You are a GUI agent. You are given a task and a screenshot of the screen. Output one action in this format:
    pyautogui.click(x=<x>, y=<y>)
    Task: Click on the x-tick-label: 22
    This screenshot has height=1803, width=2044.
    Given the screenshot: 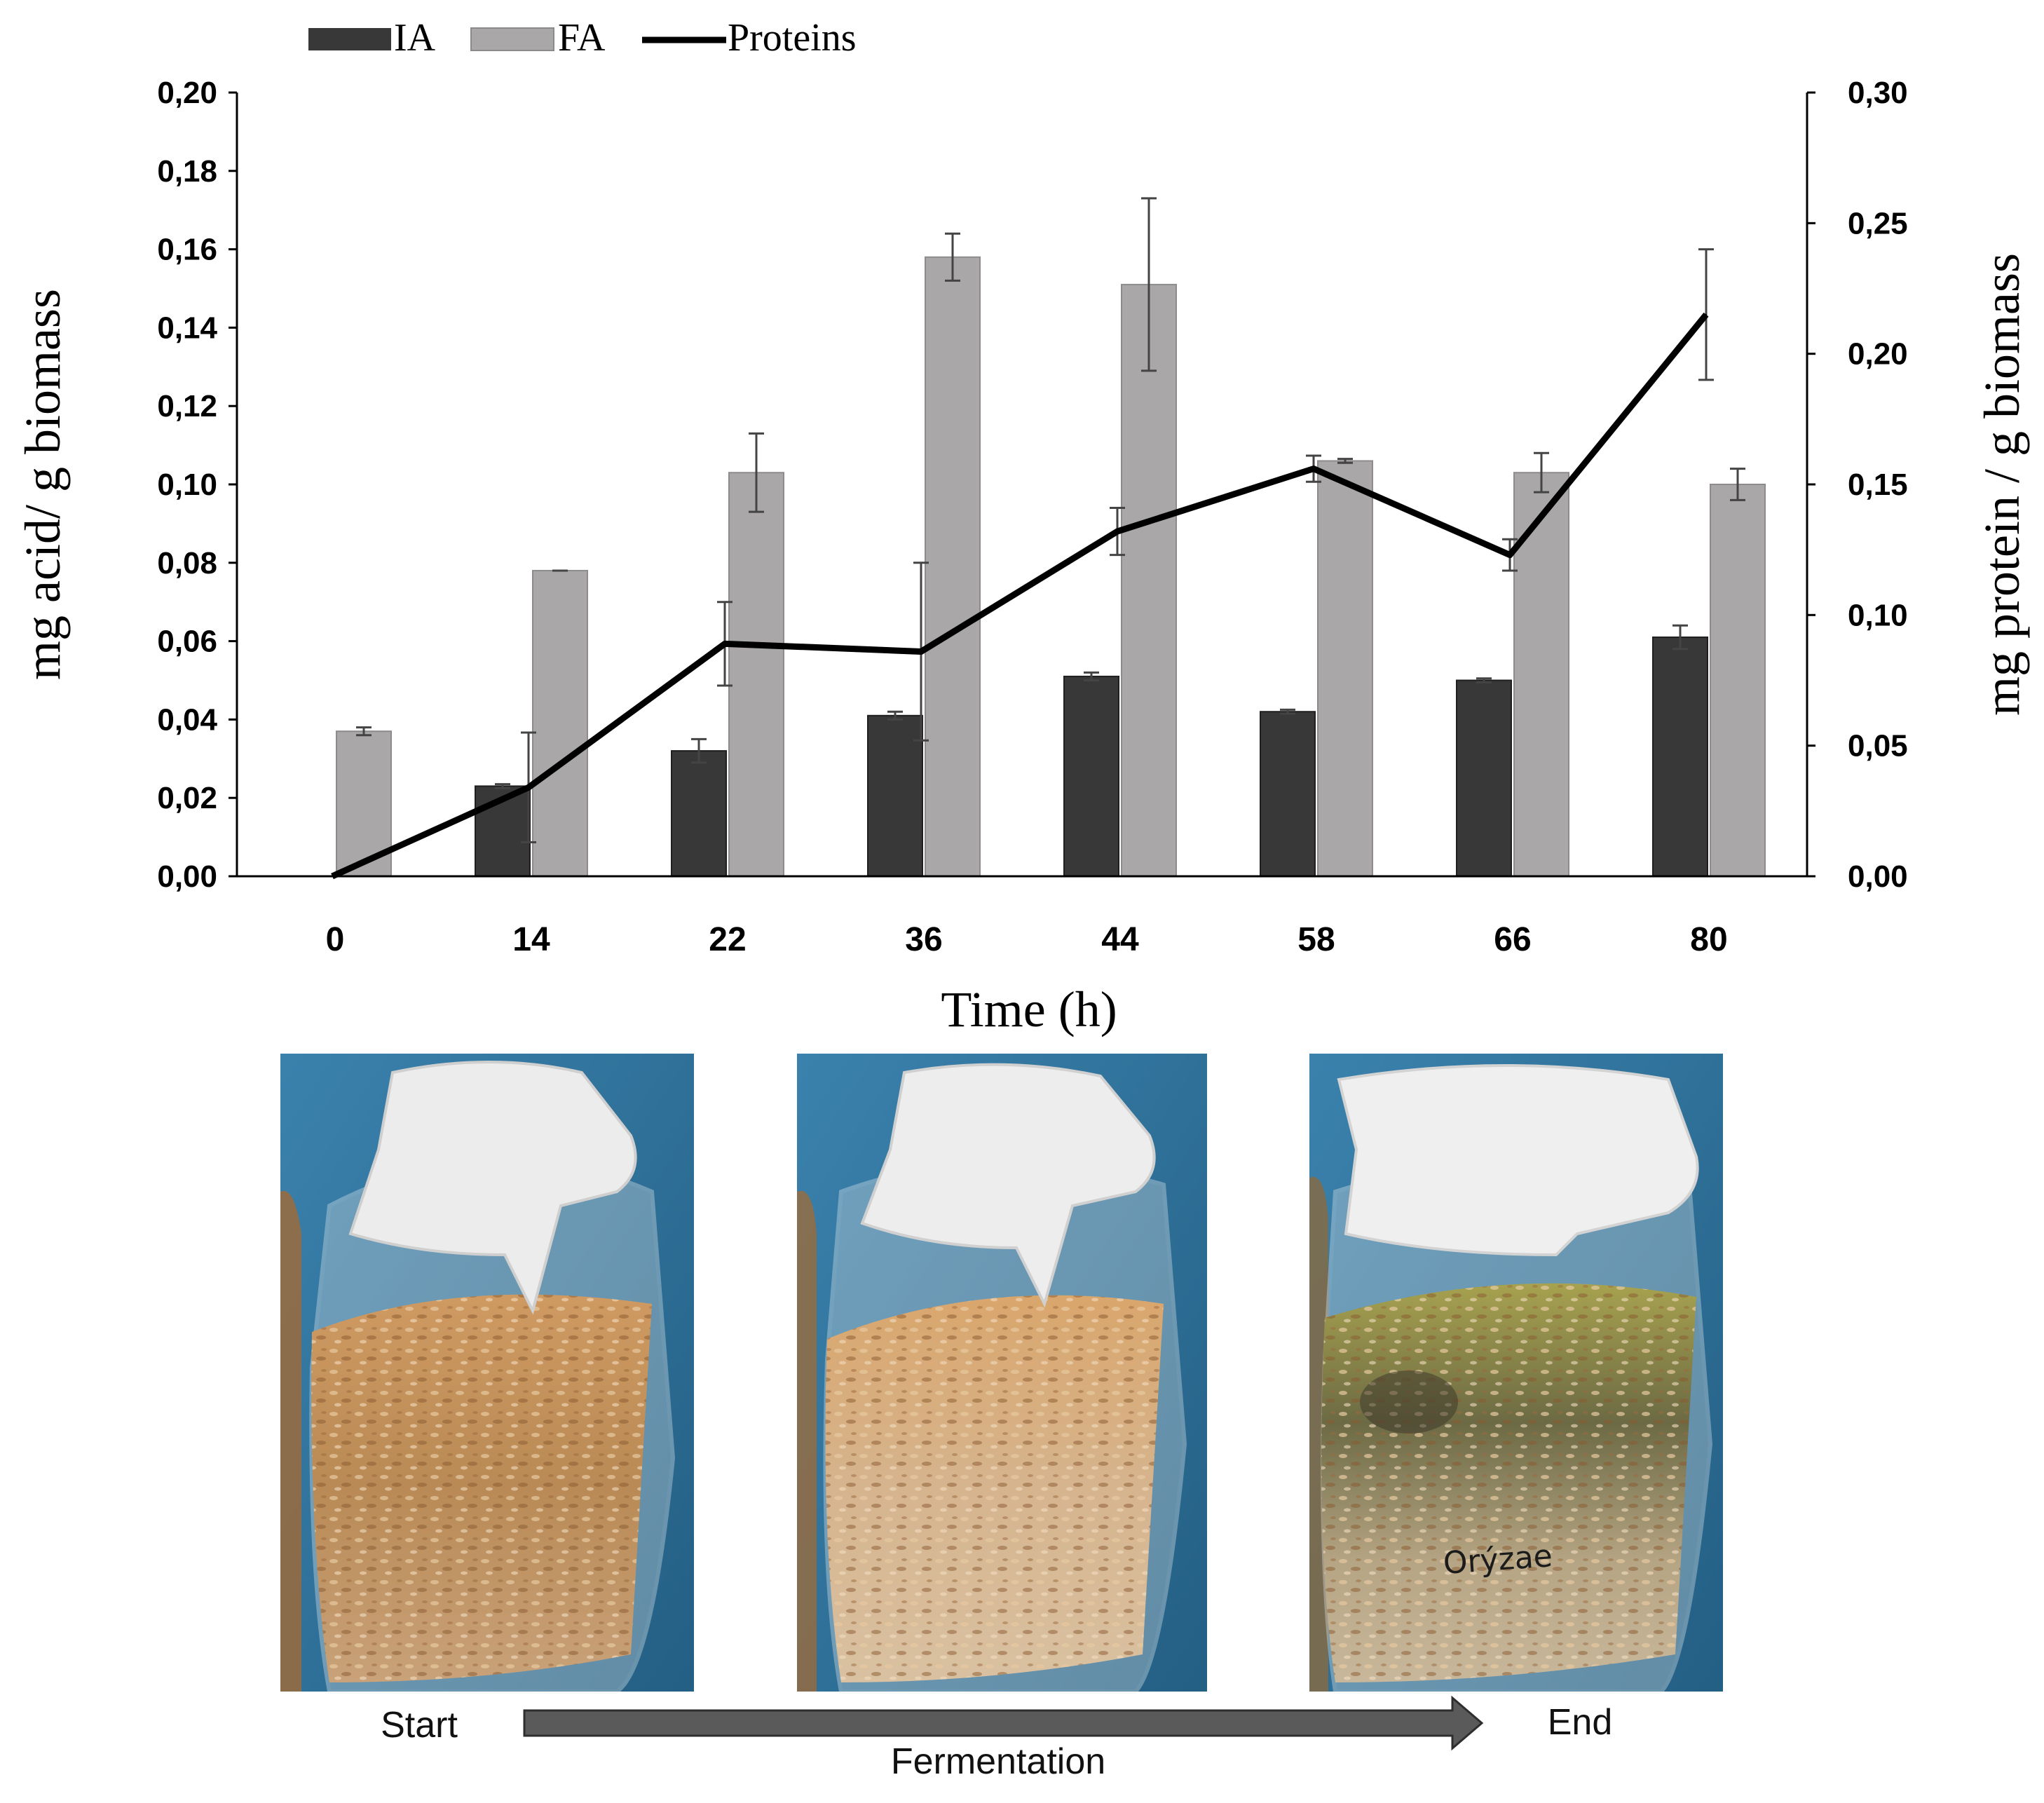 What is the action you would take?
    pyautogui.click(x=727, y=939)
    